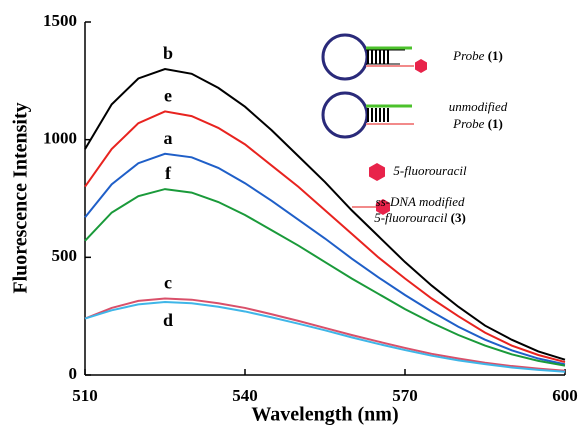 This screenshot has width=582, height=427. Describe the element at coordinates (168, 320) in the screenshot. I see `series-label: d` at that location.